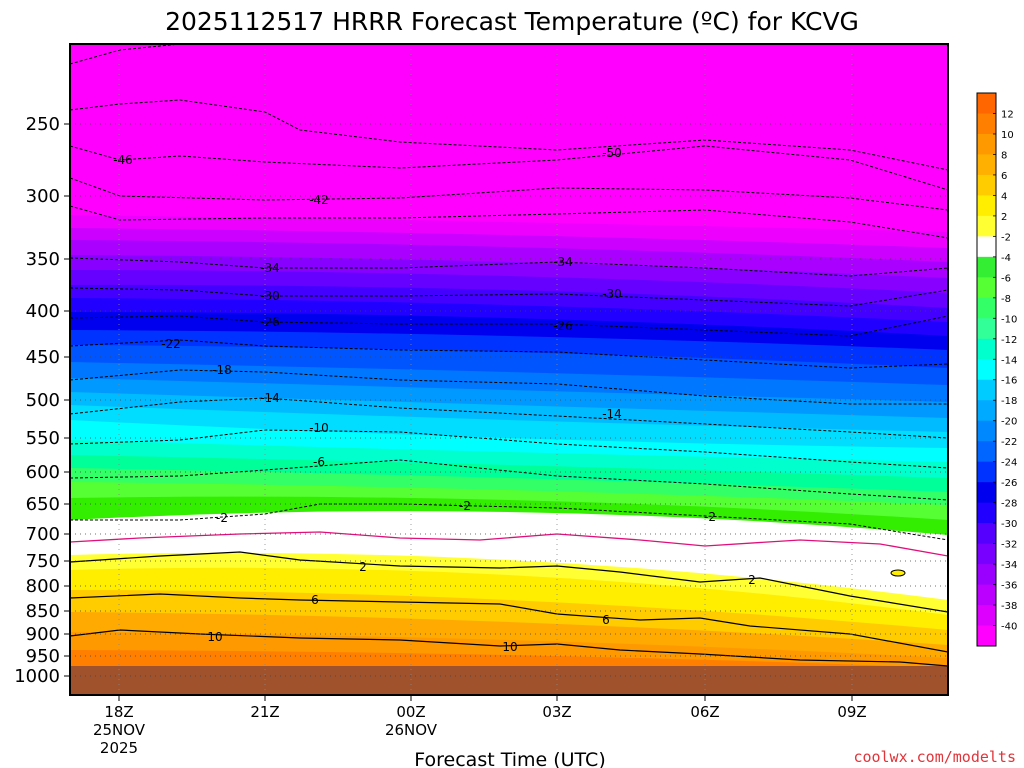 The height and width of the screenshot is (768, 1024). What do you see at coordinates (934, 757) in the screenshot?
I see `credit-text: coolwx.com/modelts` at bounding box center [934, 757].